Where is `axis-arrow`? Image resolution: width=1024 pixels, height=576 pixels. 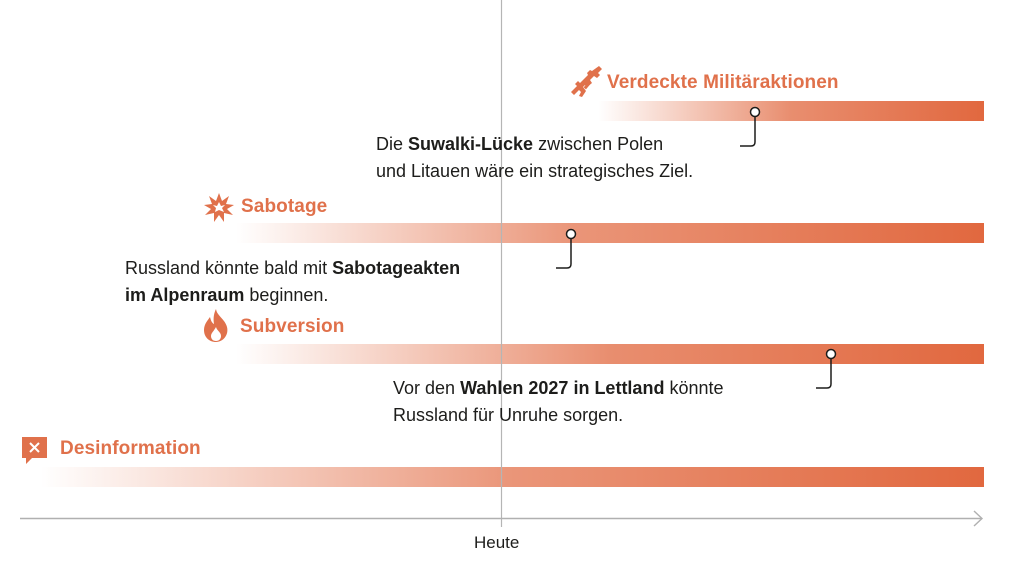
axis-arrow is located at coordinates (978, 518).